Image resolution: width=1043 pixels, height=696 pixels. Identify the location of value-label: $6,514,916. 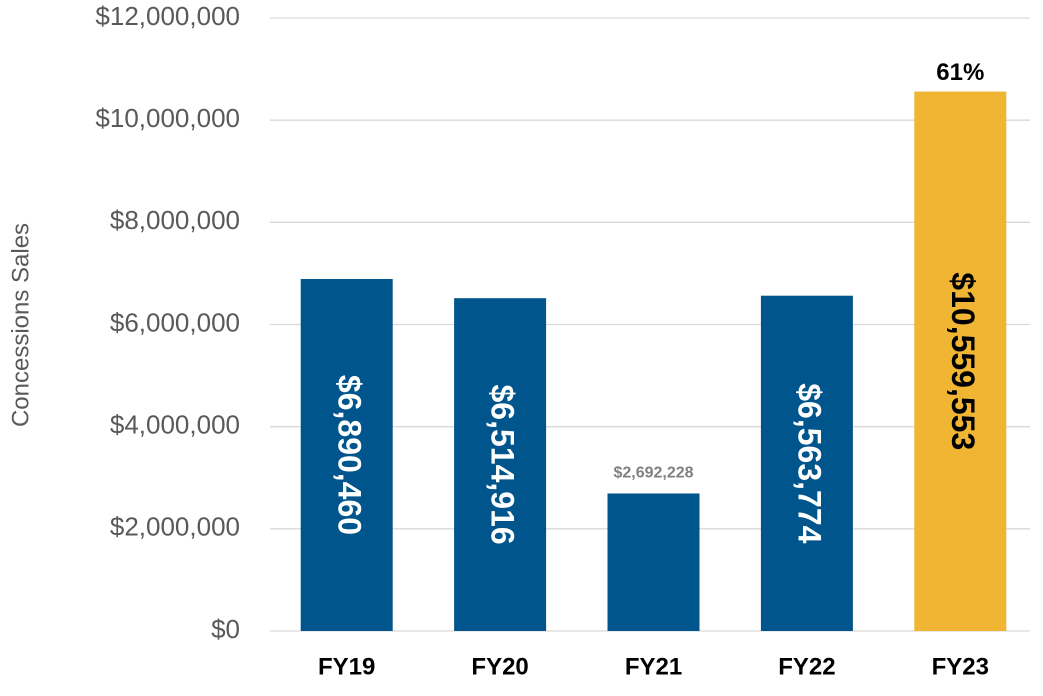
(503, 465).